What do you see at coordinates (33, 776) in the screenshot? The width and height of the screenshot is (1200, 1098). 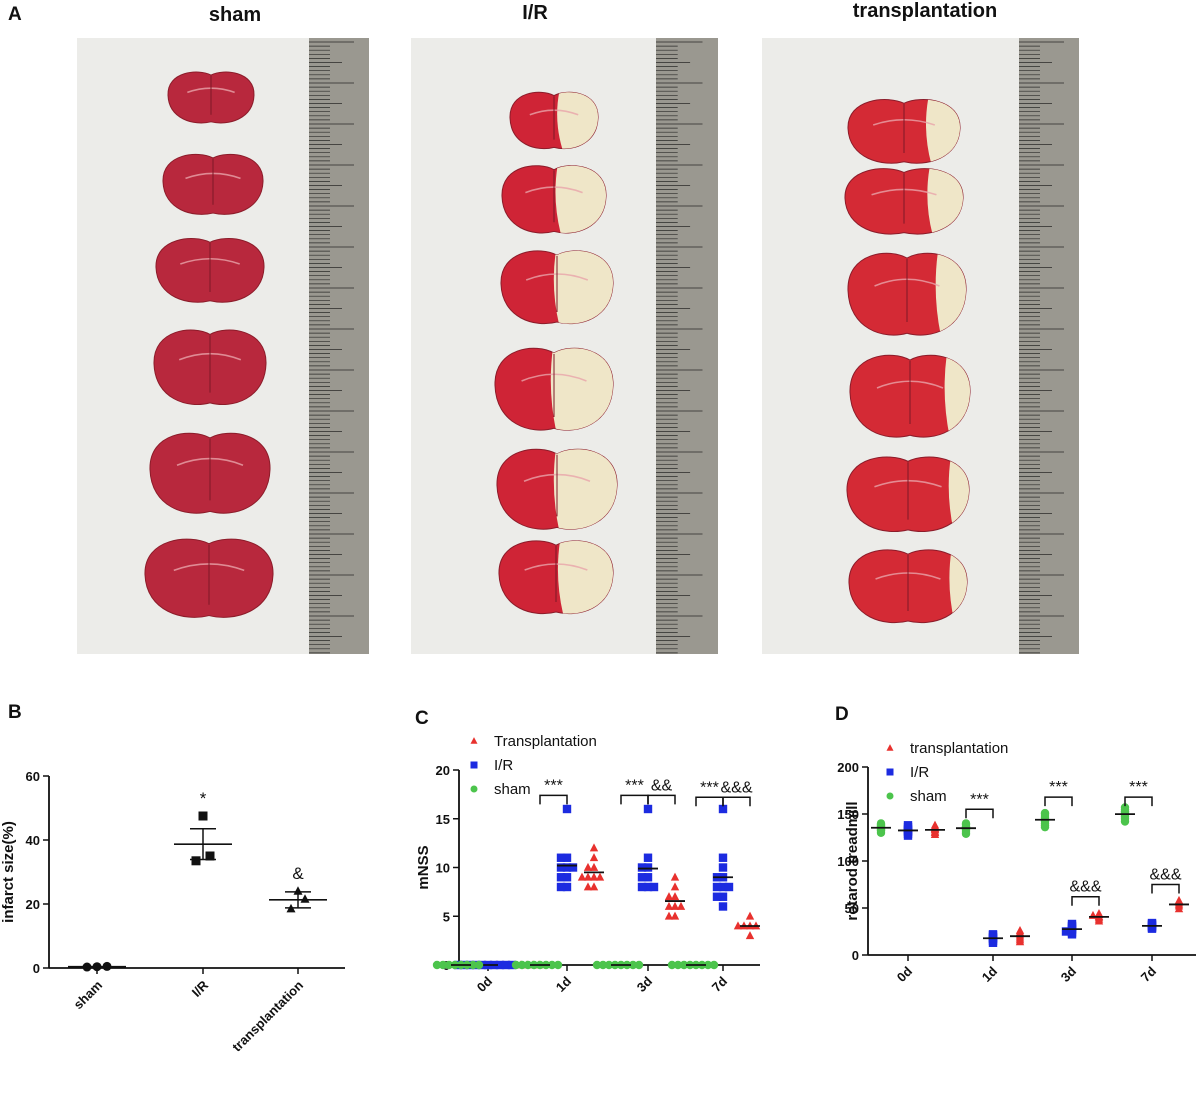 I see `y-tick-label: 60` at bounding box center [33, 776].